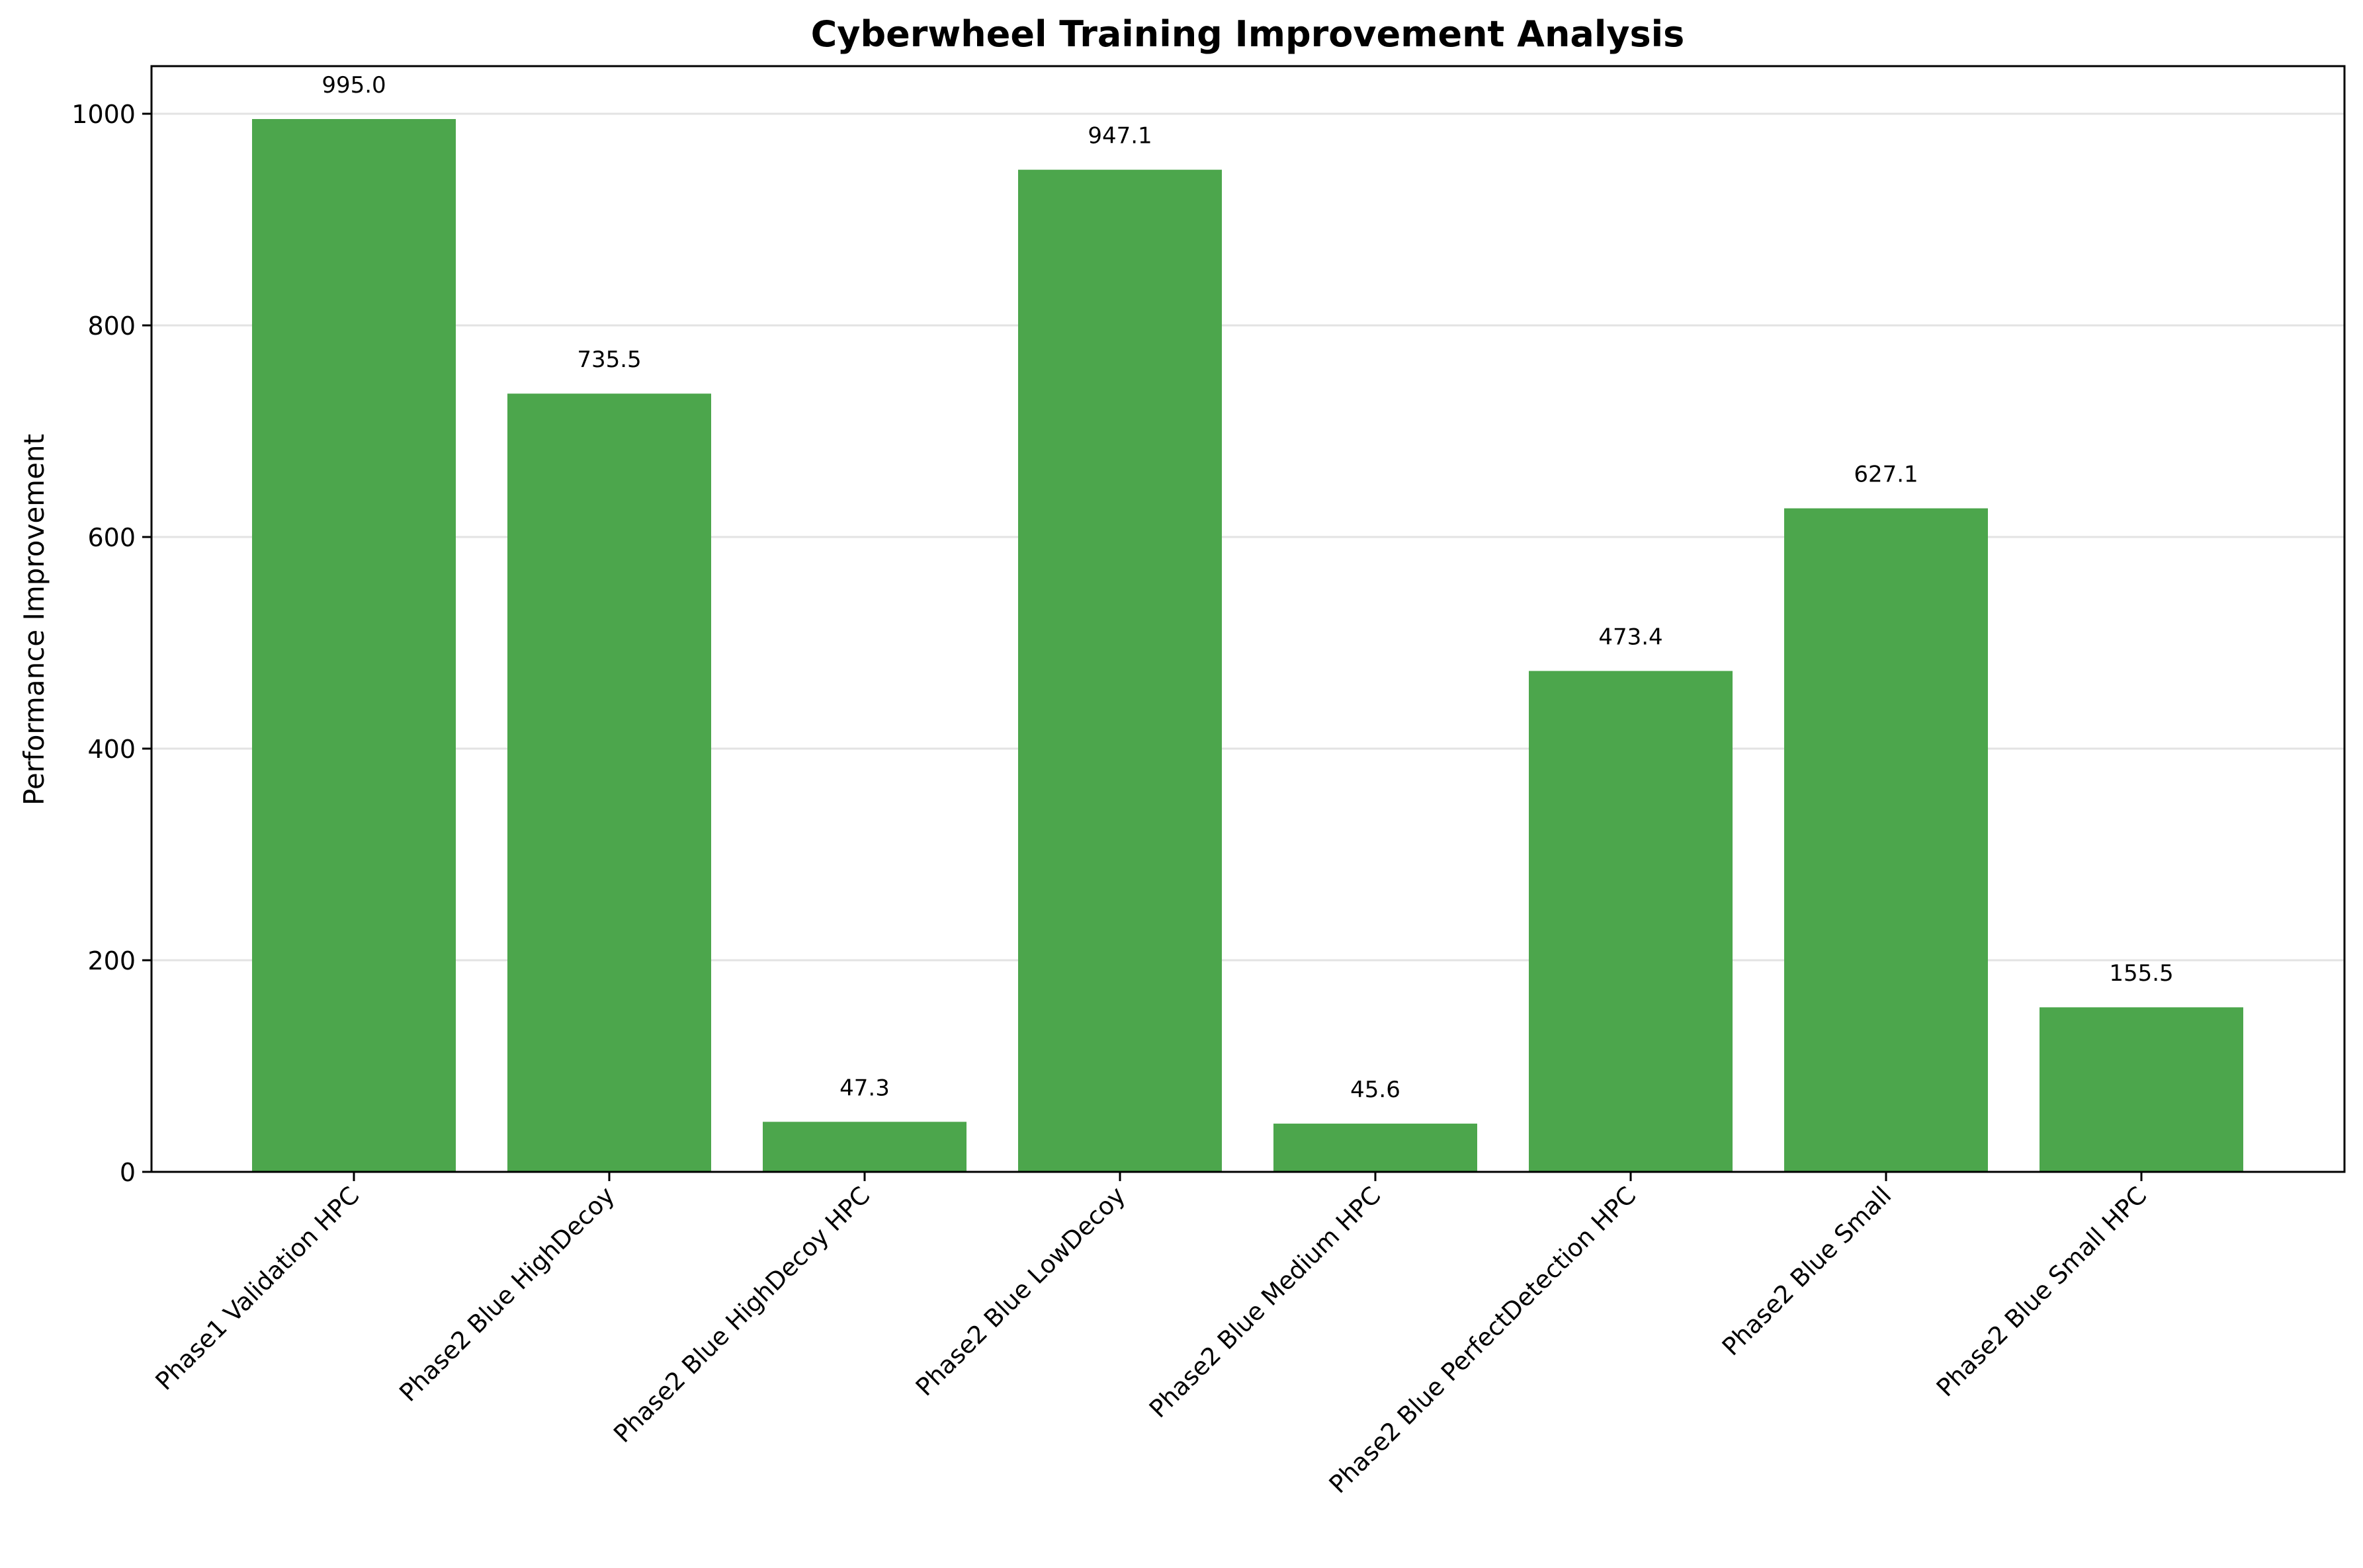 The image size is (2363, 1568). What do you see at coordinates (103, 114) in the screenshot?
I see `y-tick-label: 1000` at bounding box center [103, 114].